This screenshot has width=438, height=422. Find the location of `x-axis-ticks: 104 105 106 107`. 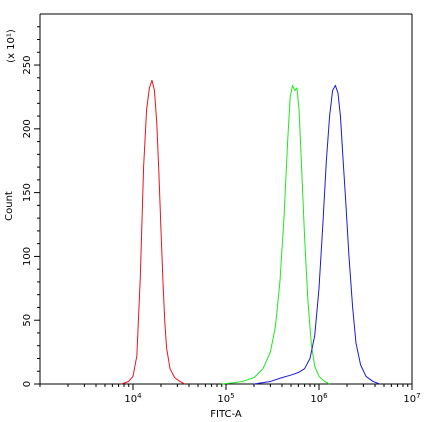

x-axis-ticks: 104 105 106 107 is located at coordinates (230, 394).